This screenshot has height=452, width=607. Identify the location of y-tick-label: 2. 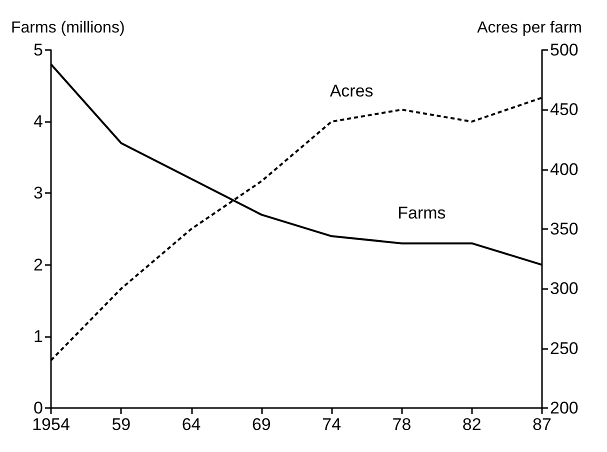
(38, 264).